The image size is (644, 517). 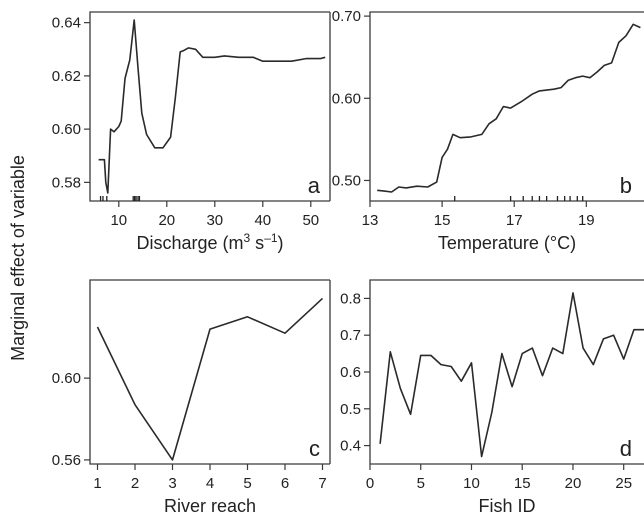 What do you see at coordinates (166, 220) in the screenshot?
I see `x-tick-label-a: 20` at bounding box center [166, 220].